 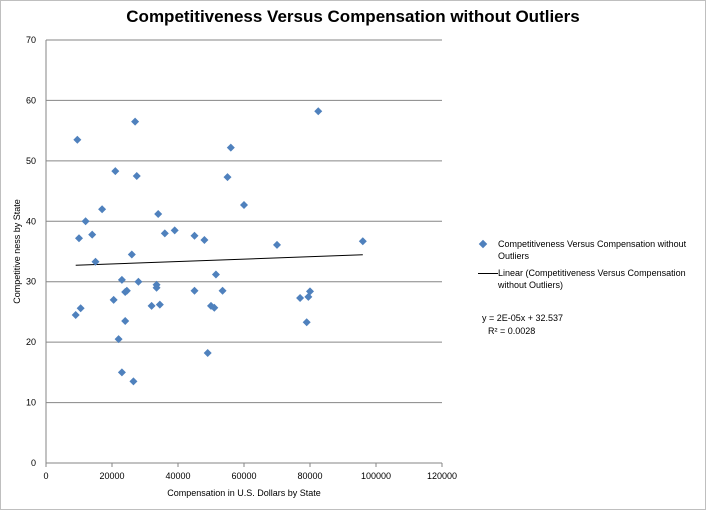 What do you see at coordinates (523, 318) in the screenshot?
I see `equation-text: y = 2E-05x + 32.537` at bounding box center [523, 318].